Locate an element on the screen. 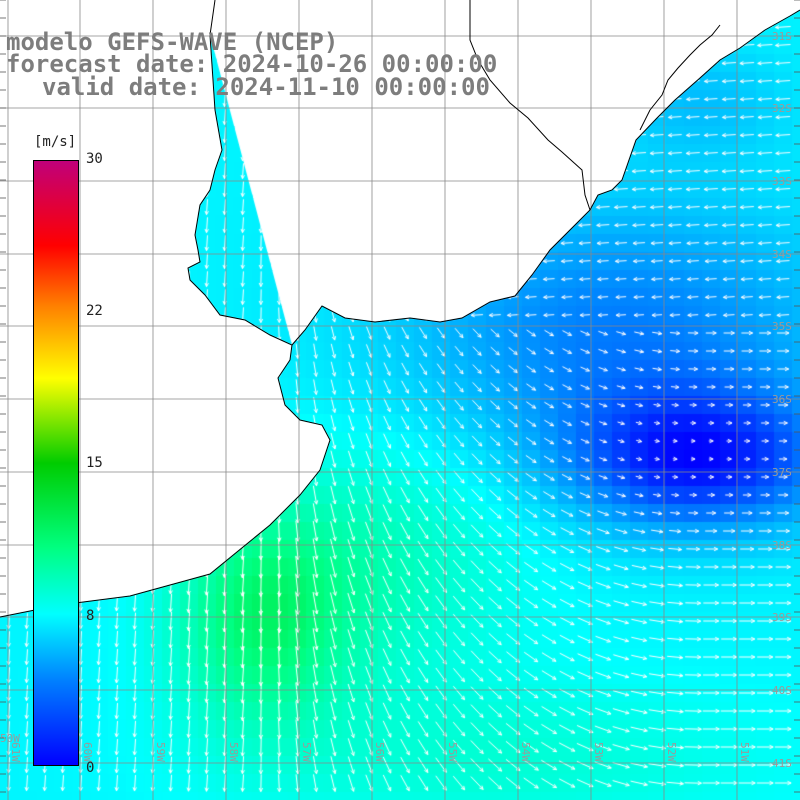 The width and height of the screenshot is (800, 800). latitude-label: 41S is located at coordinates (782, 763).